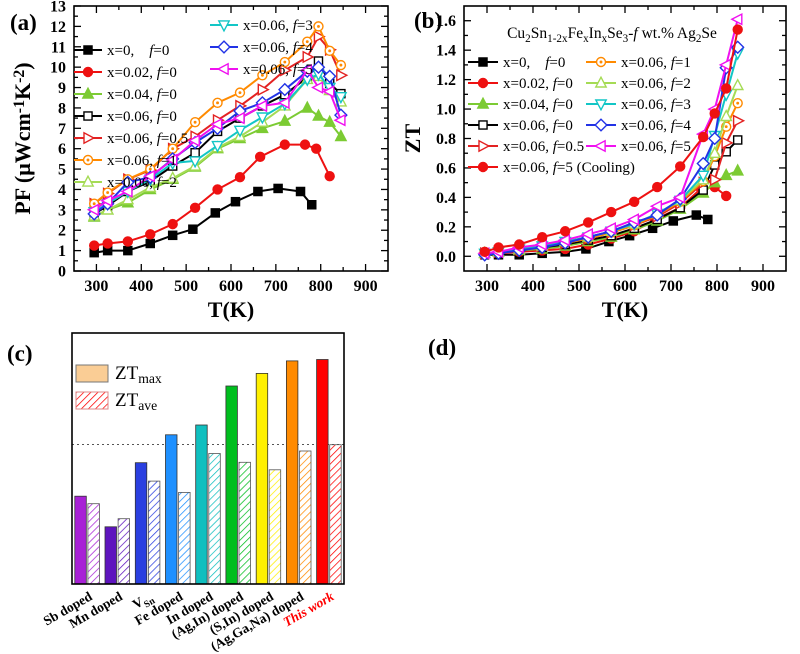  What do you see at coordinates (58, 47) in the screenshot?
I see `y-tick-label: 11` at bounding box center [58, 47].